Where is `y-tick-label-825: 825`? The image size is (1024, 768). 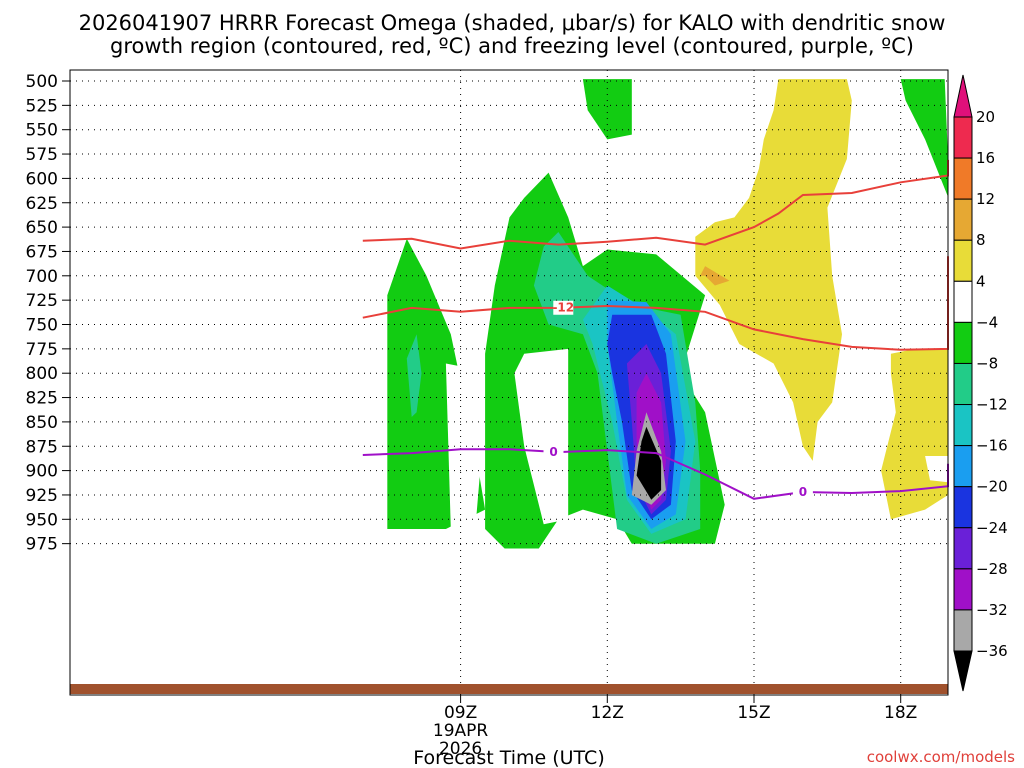
y-tick-label-825: 825 is located at coordinates (42, 399).